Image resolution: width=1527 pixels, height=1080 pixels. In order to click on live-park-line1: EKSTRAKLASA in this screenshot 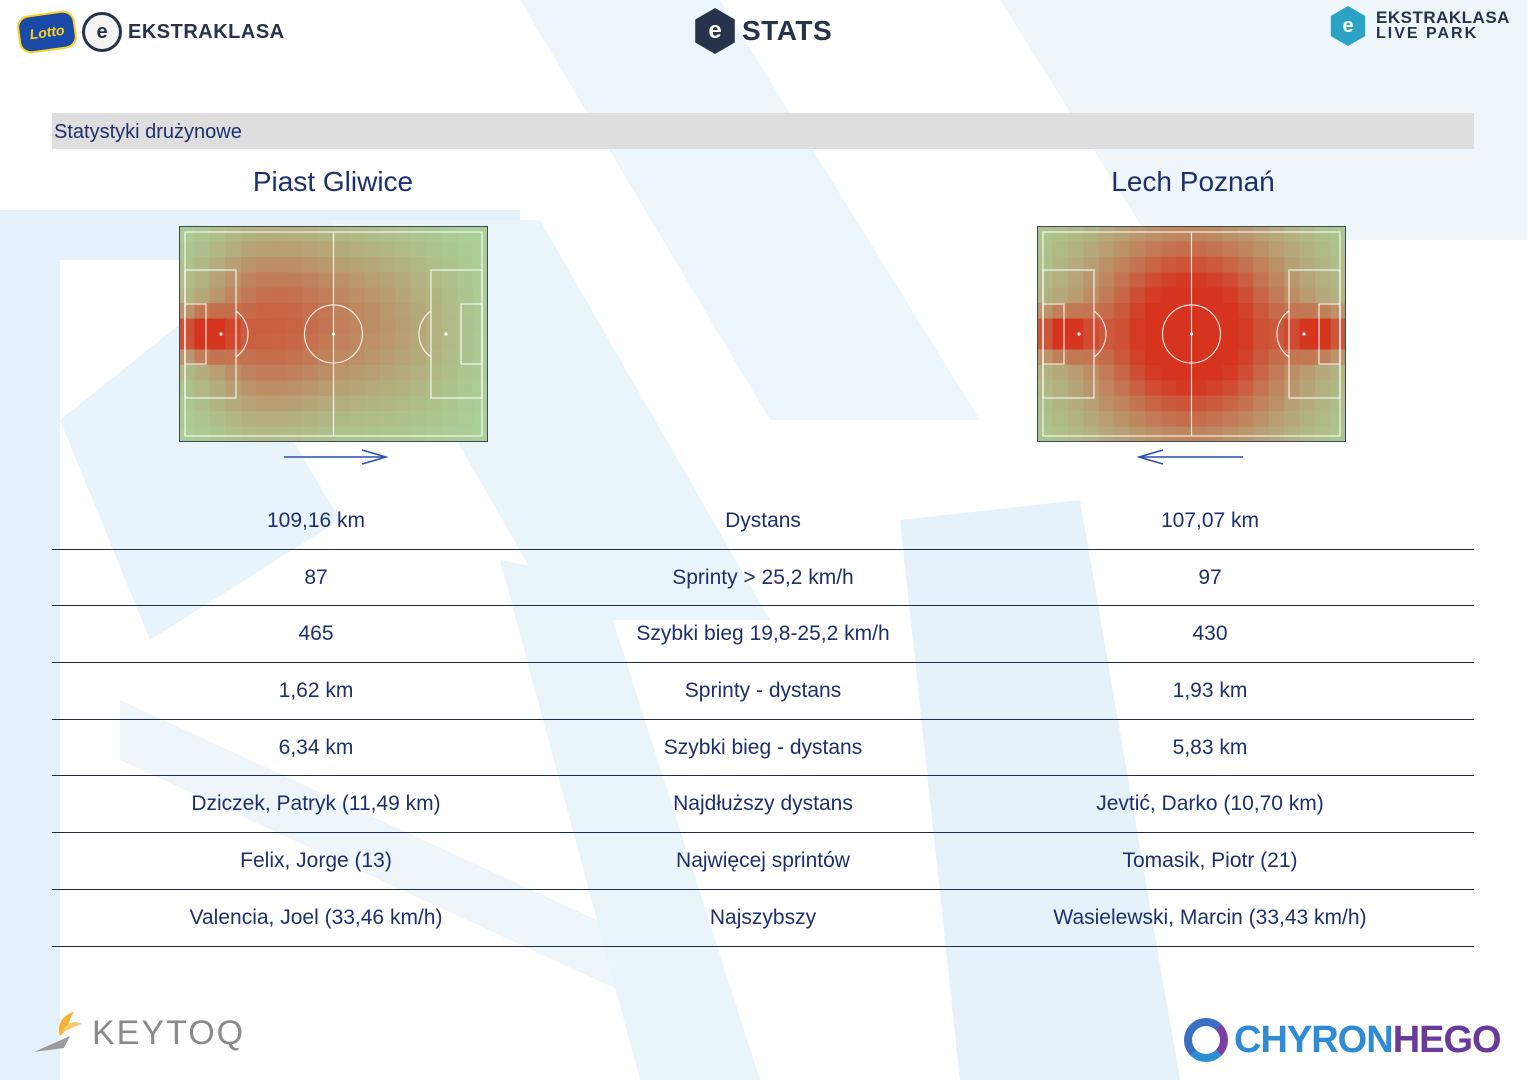, I will do `click(1443, 17)`.